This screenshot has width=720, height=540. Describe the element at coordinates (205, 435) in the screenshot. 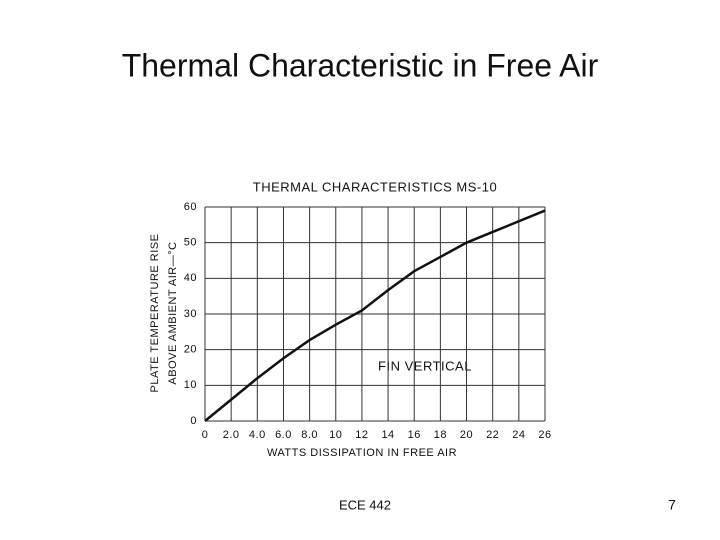

I see `x-tick-label: 0` at that location.